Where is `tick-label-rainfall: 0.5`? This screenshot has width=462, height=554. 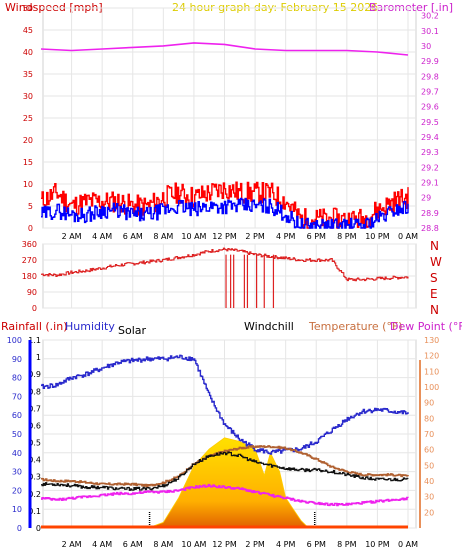 tick-label-rainfall: 0.5 is located at coordinates (34, 443).